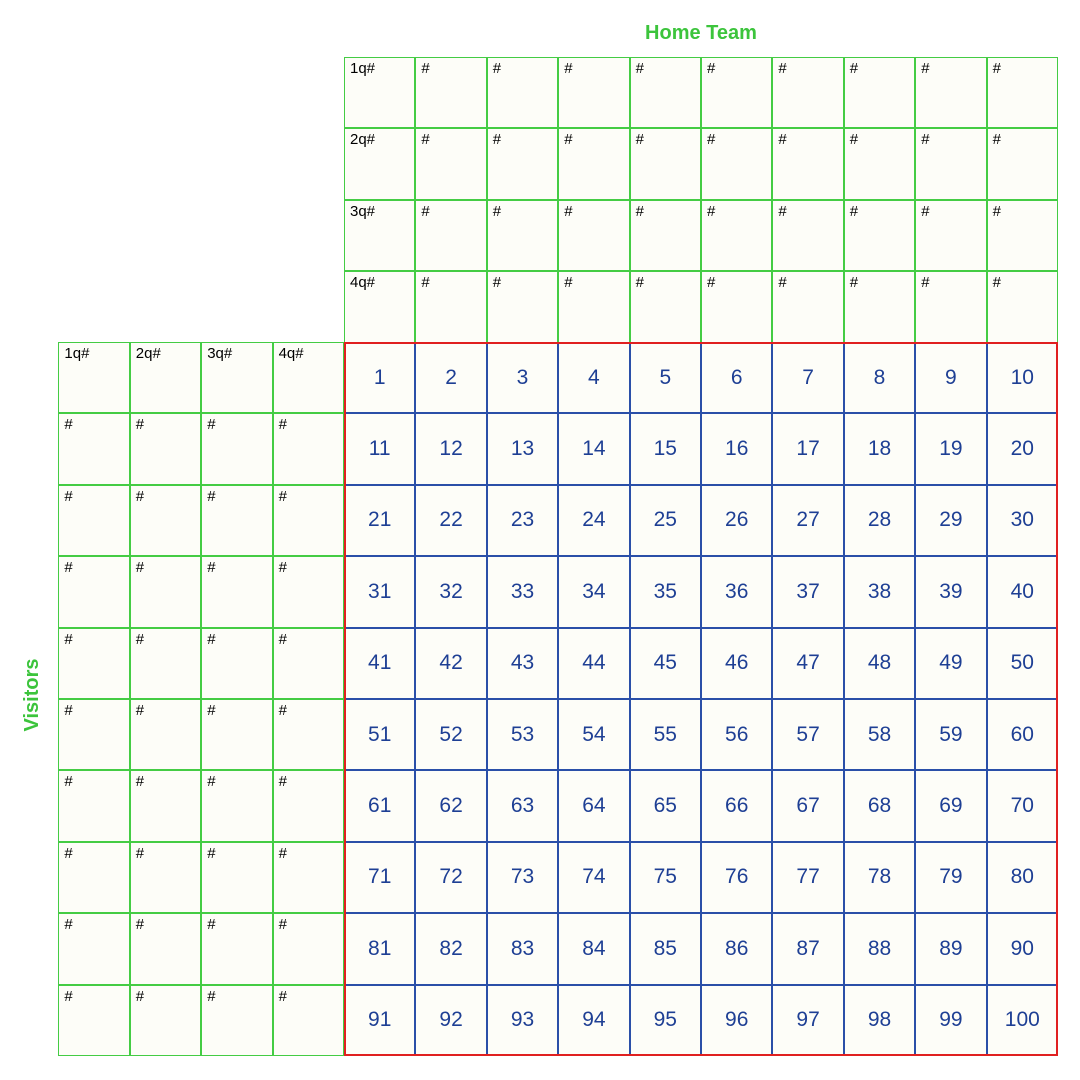  Describe the element at coordinates (522, 592) in the screenshot. I see `grid-square: 33` at that location.